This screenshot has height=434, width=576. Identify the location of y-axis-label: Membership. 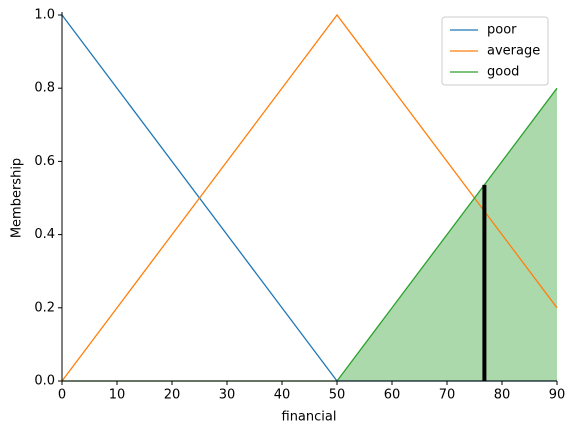
(17, 198).